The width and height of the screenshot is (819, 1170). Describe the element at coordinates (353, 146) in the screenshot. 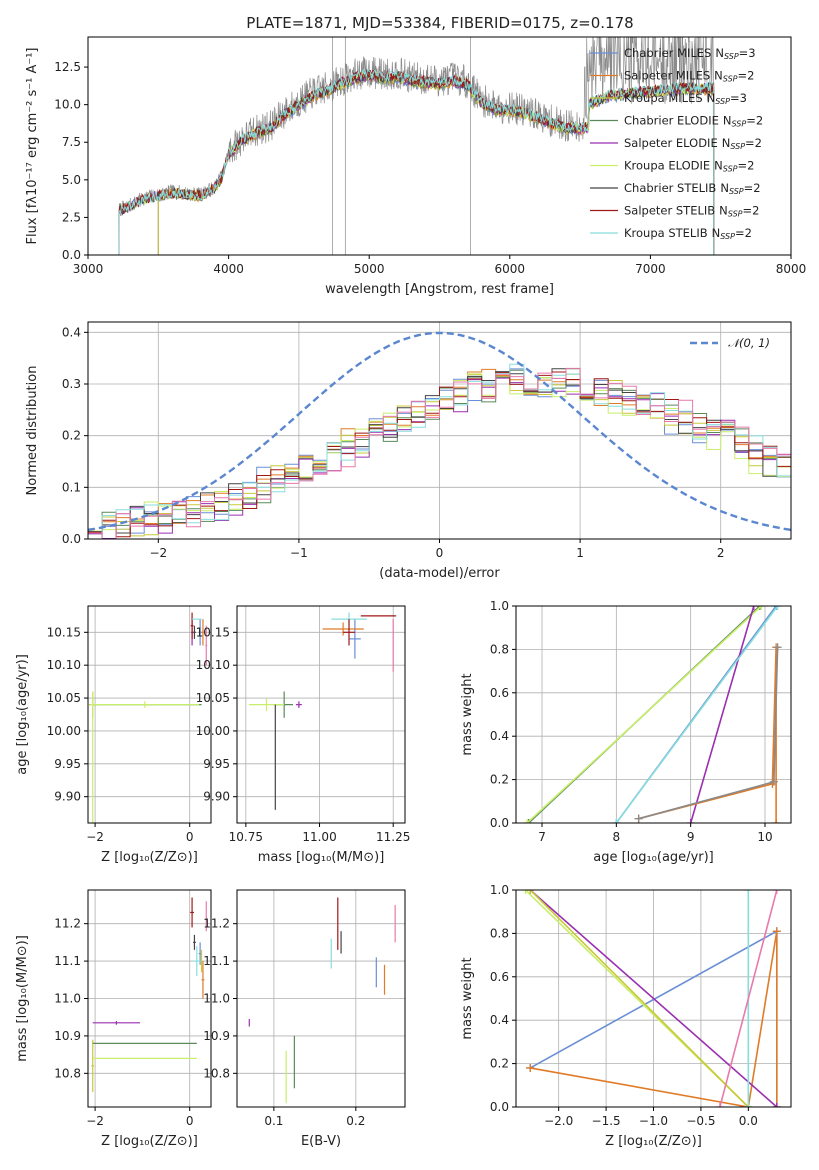

I see `observed-spectrum-line` at that location.